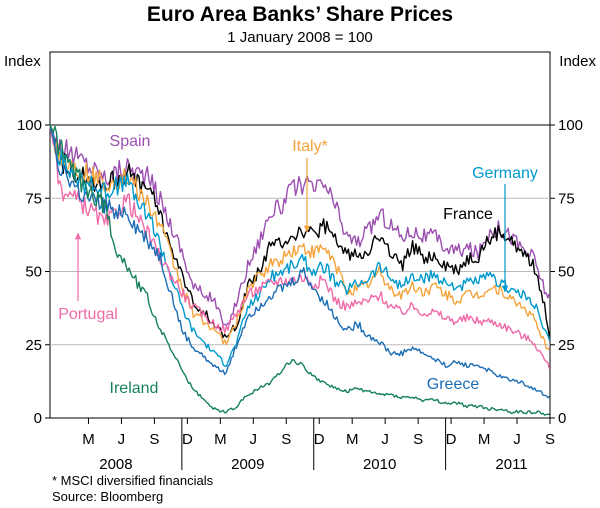 The image size is (600, 508). I want to click on annotation-spain: Spain, so click(130, 141).